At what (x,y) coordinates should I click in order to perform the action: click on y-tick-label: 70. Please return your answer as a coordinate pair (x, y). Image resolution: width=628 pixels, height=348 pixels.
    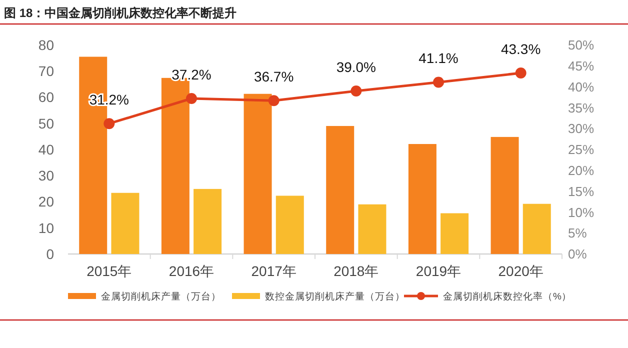
    Looking at the image, I should click on (46, 71).